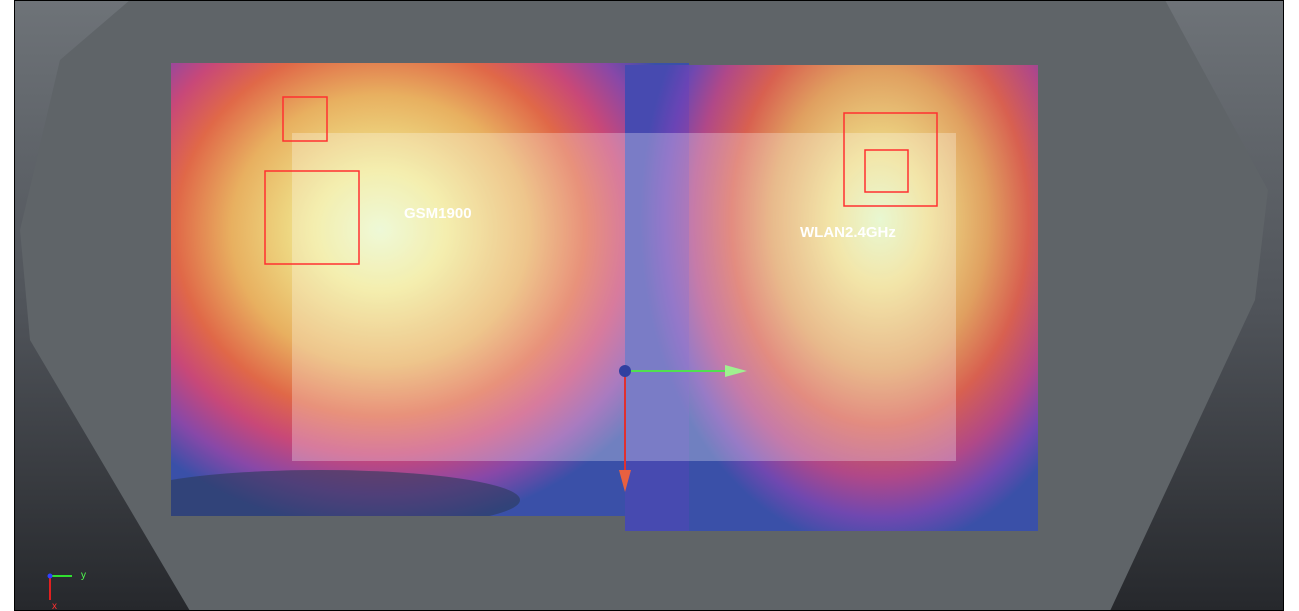 The height and width of the screenshot is (611, 1299). I want to click on axis-label: x, so click(54, 606).